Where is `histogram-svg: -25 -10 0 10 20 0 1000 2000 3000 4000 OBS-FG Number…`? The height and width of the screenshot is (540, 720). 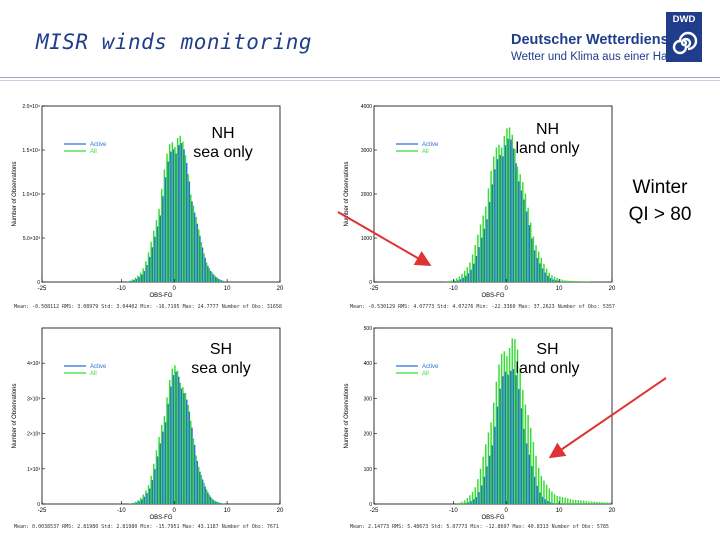
histogram-svg: -25 -10 0 10 20 0 1000 2000 3000 4000 OBS-FG Number… is located at coordinates (480, 201).